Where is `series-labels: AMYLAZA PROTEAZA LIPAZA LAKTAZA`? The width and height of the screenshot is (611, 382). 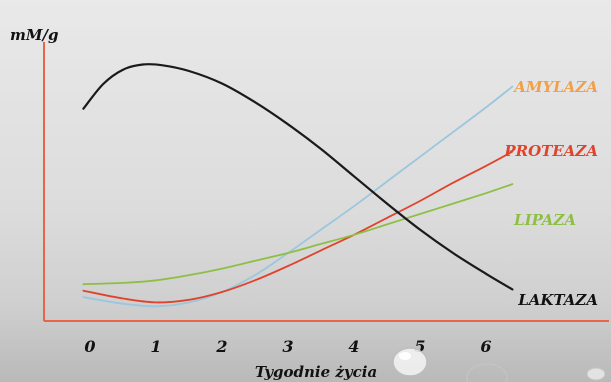 series-labels: AMYLAZA PROTEAZA LIPAZA LAKTAZA is located at coordinates (550, 193).